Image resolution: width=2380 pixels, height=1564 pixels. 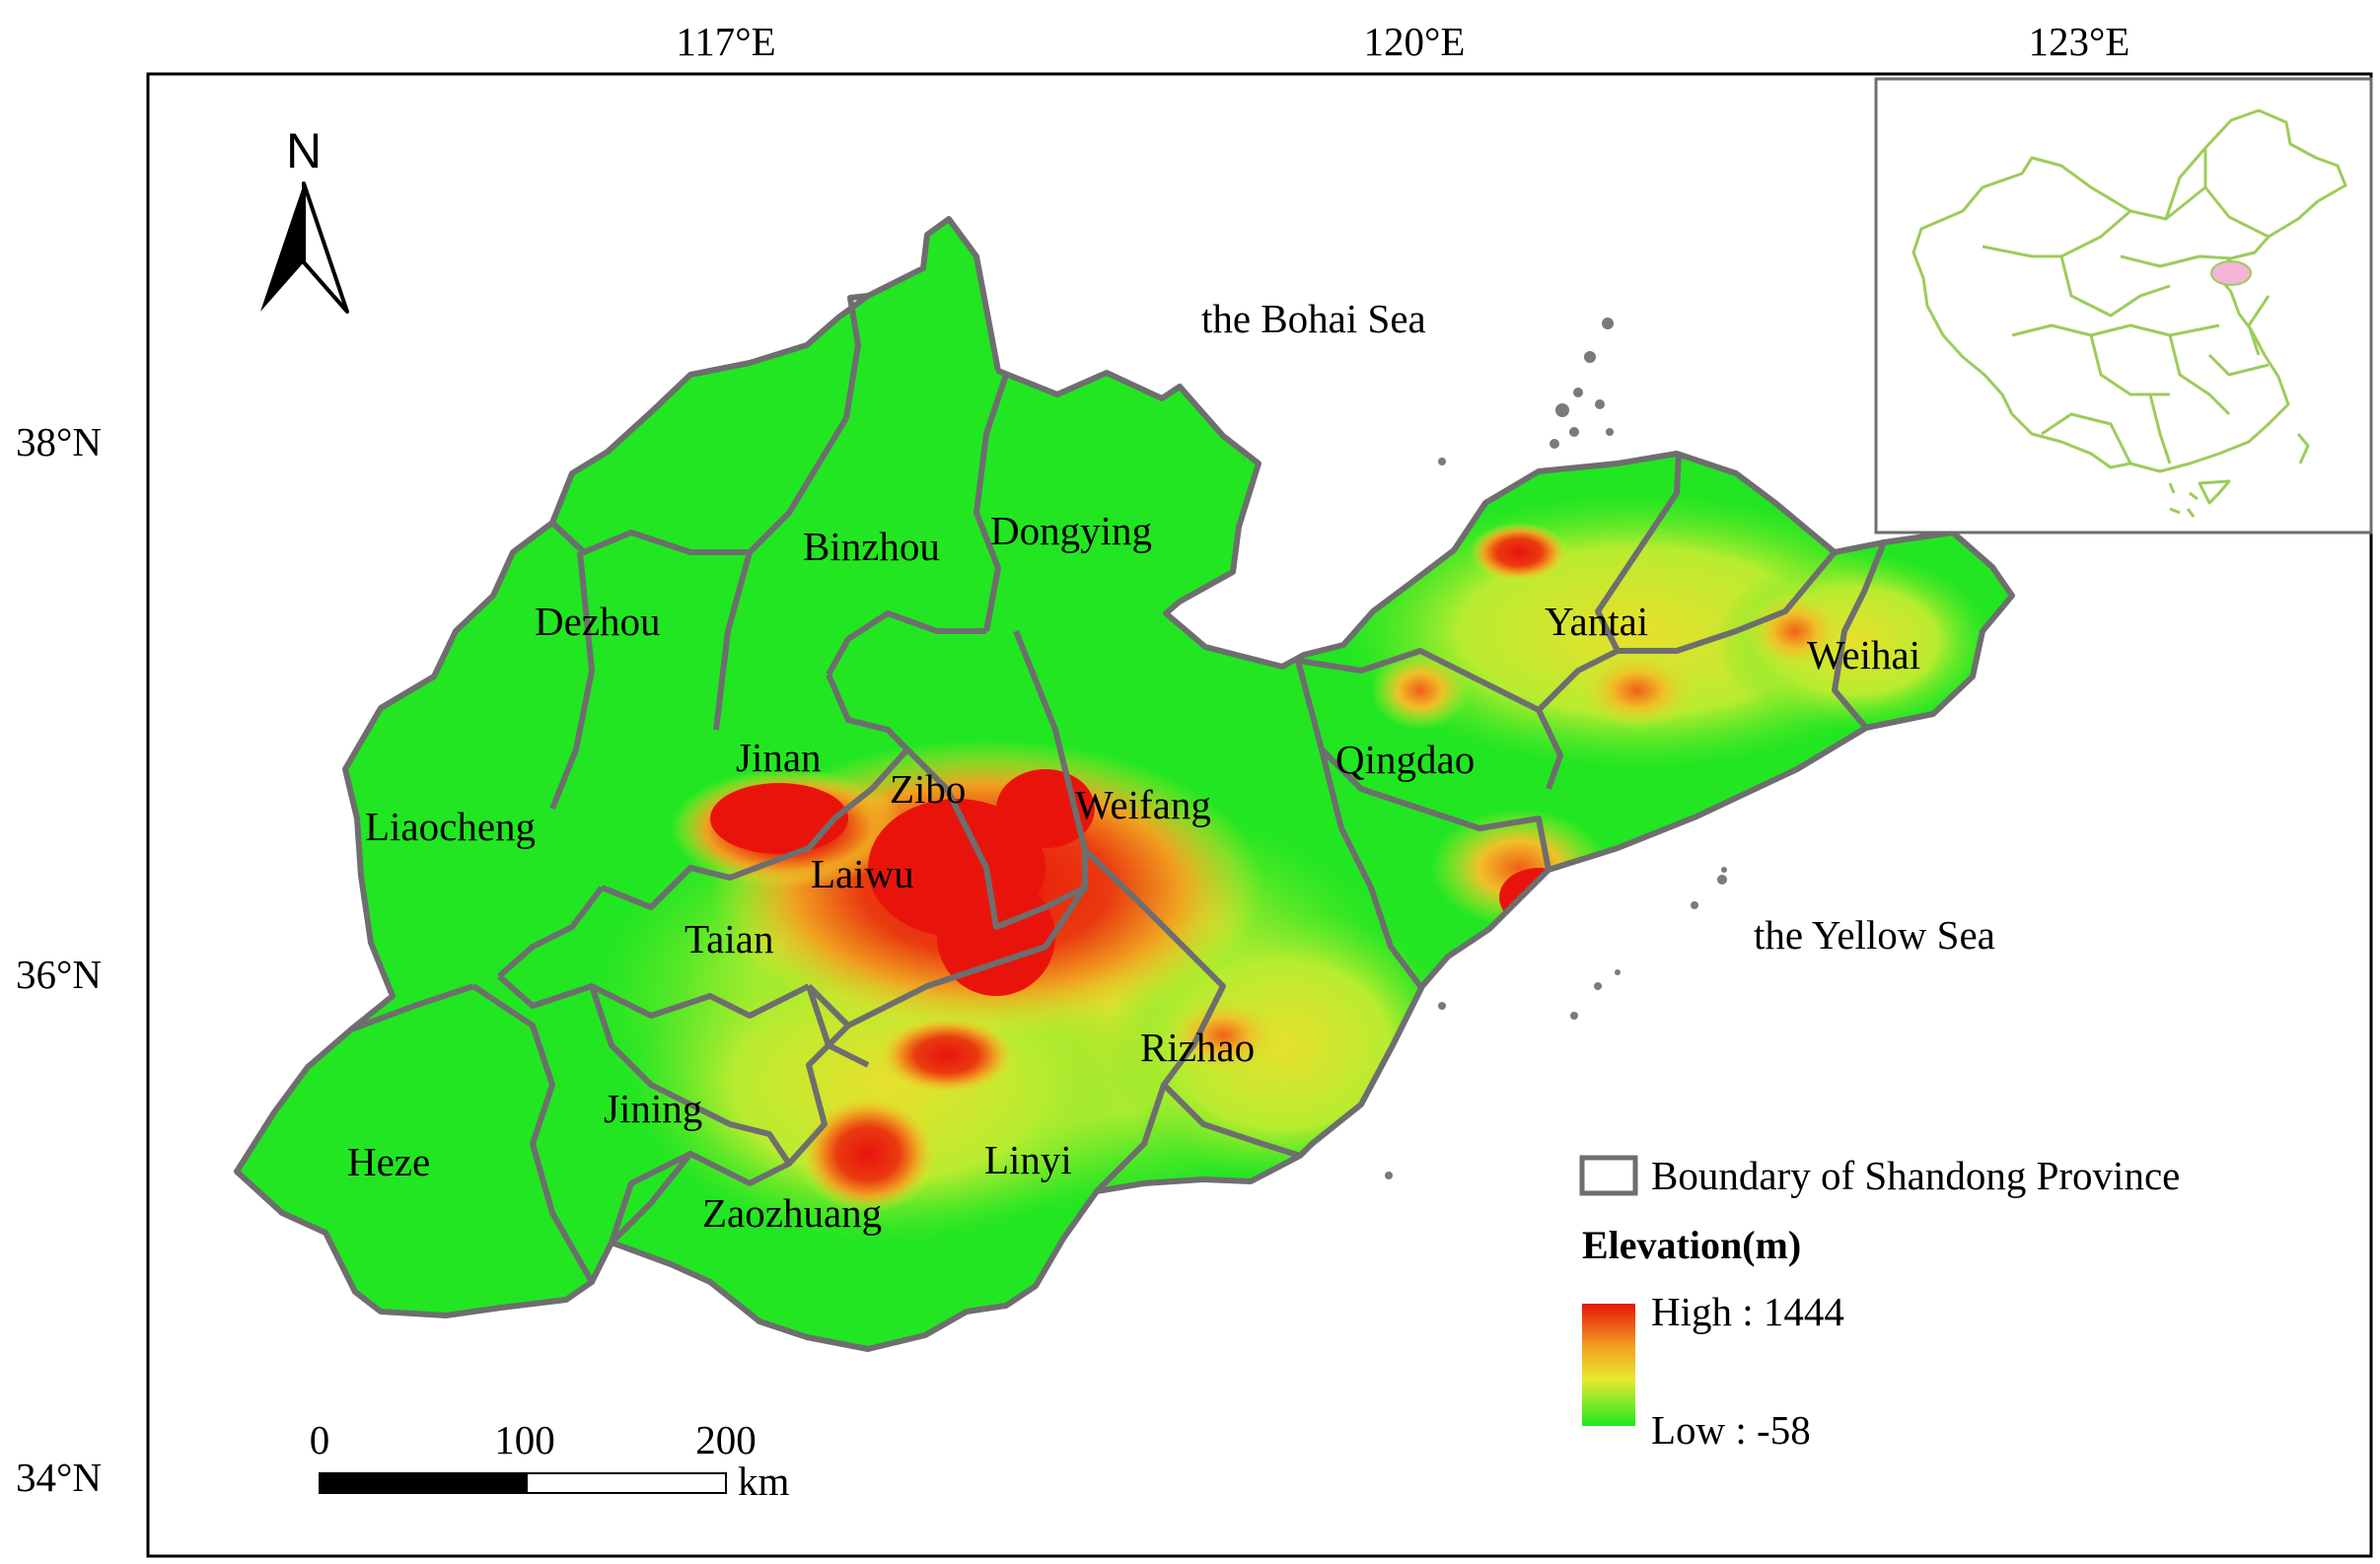 What do you see at coordinates (1415, 42) in the screenshot?
I see `lon-label-120: 120°E` at bounding box center [1415, 42].